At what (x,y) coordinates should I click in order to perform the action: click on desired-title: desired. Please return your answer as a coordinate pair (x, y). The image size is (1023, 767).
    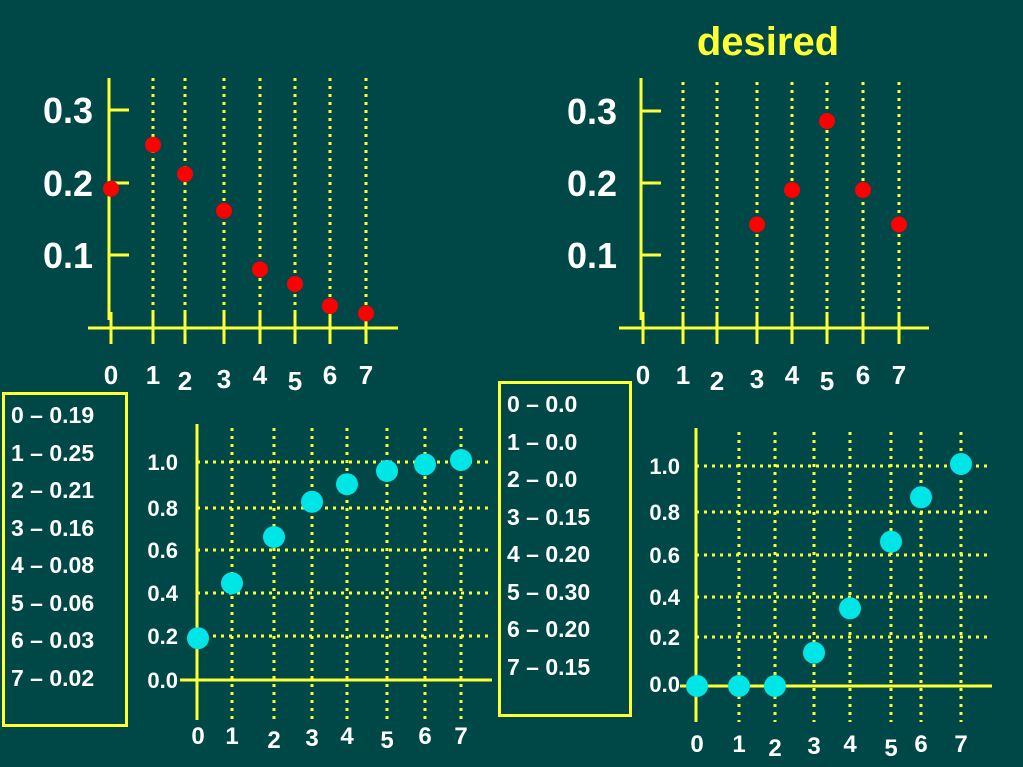
    Looking at the image, I should click on (768, 42).